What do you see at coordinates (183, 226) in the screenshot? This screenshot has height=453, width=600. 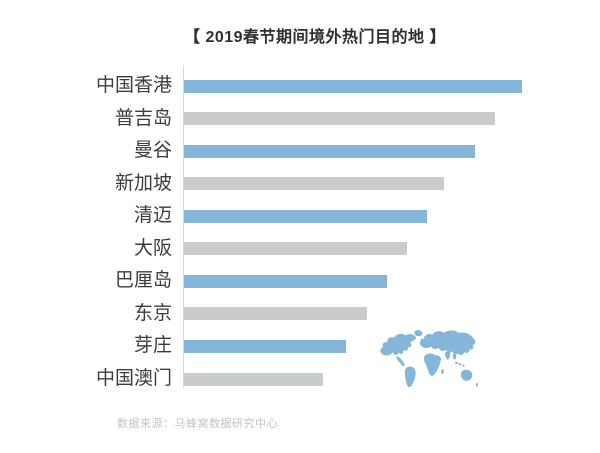 I see `y-axis-line` at bounding box center [183, 226].